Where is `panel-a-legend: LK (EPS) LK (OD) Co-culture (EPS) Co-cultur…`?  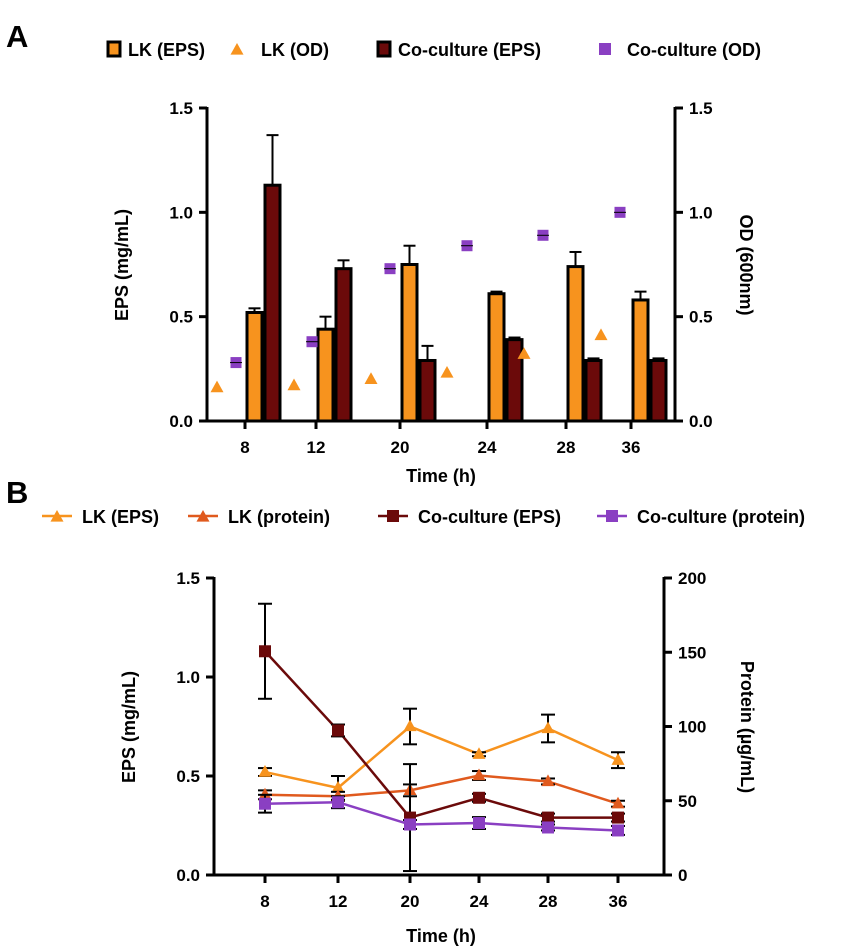
panel-a-legend: LK (EPS) LK (OD) Co-culture (EPS) Co-cultur… is located at coordinates (433, 50).